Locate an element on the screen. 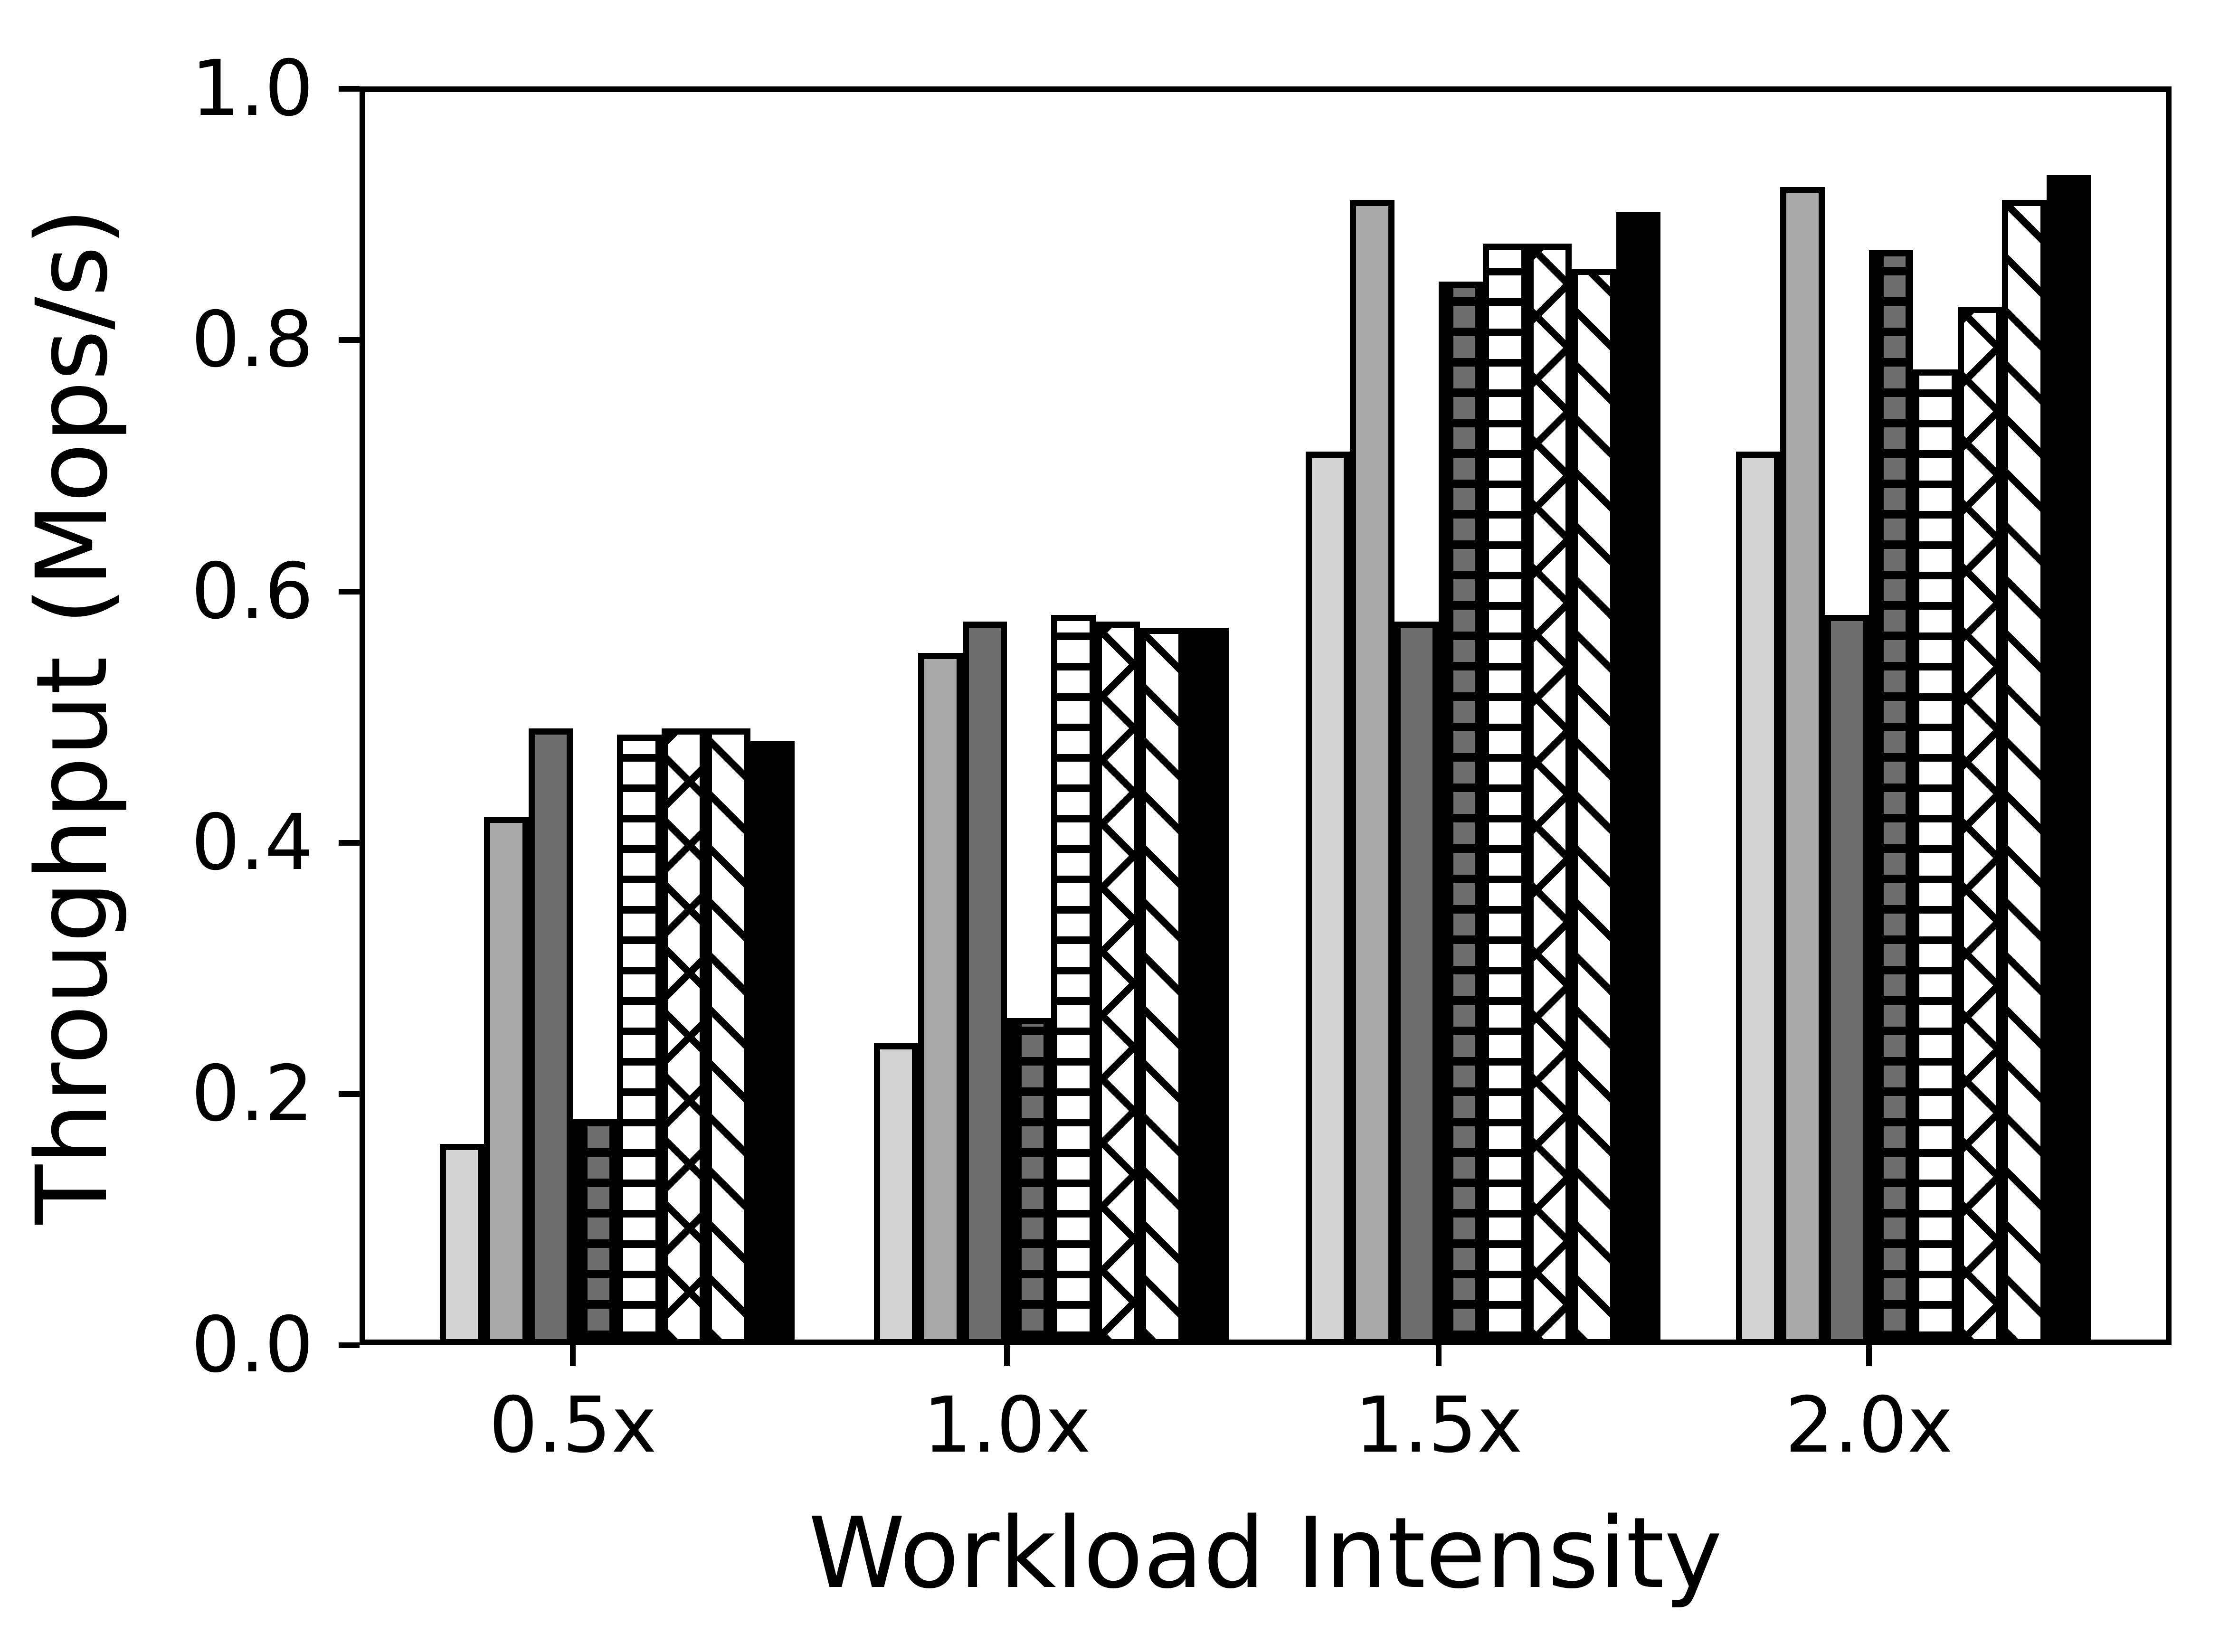 The image size is (2229, 1652). y-axis-title: Throughput (Mops/s) is located at coordinates (72, 716).